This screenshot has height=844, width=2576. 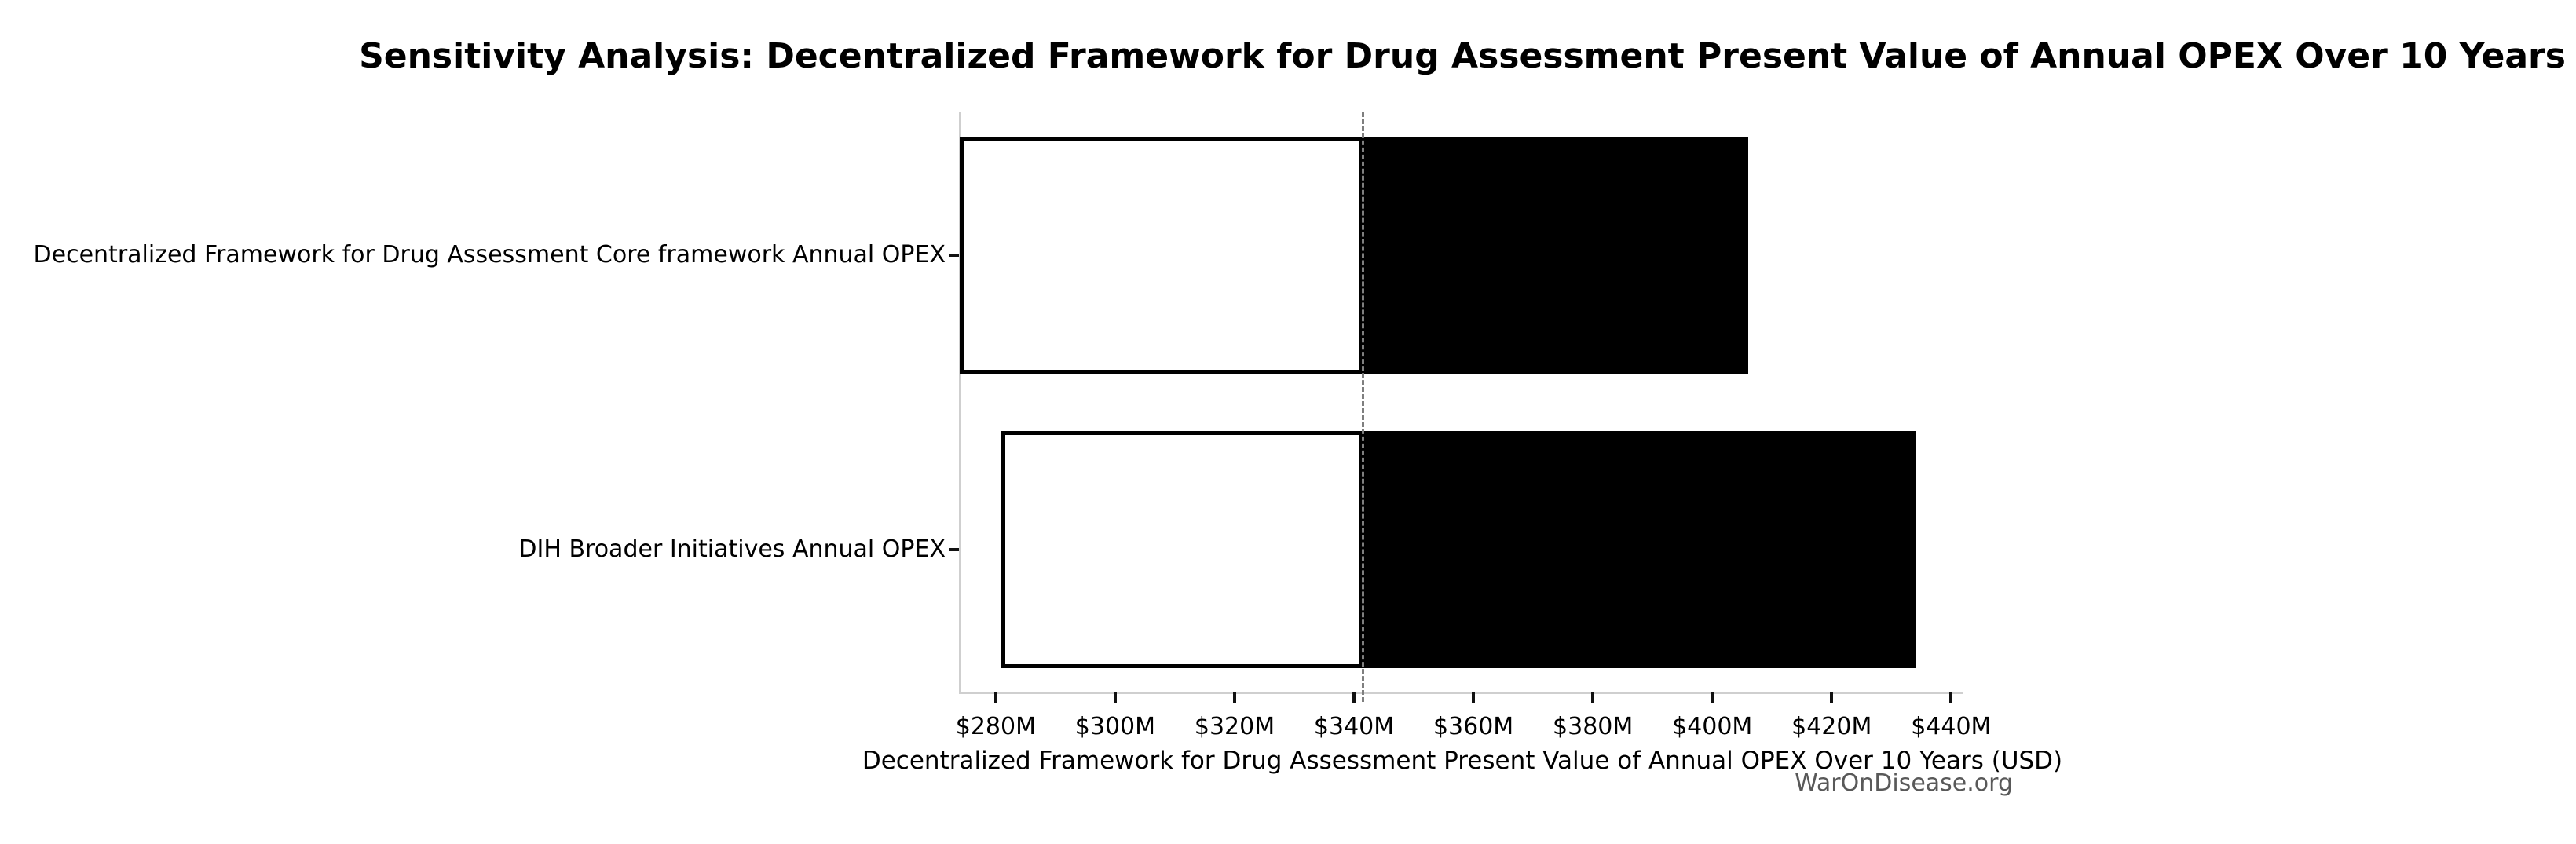 What do you see at coordinates (1354, 726) in the screenshot?
I see `x-tick-label: $340M` at bounding box center [1354, 726].